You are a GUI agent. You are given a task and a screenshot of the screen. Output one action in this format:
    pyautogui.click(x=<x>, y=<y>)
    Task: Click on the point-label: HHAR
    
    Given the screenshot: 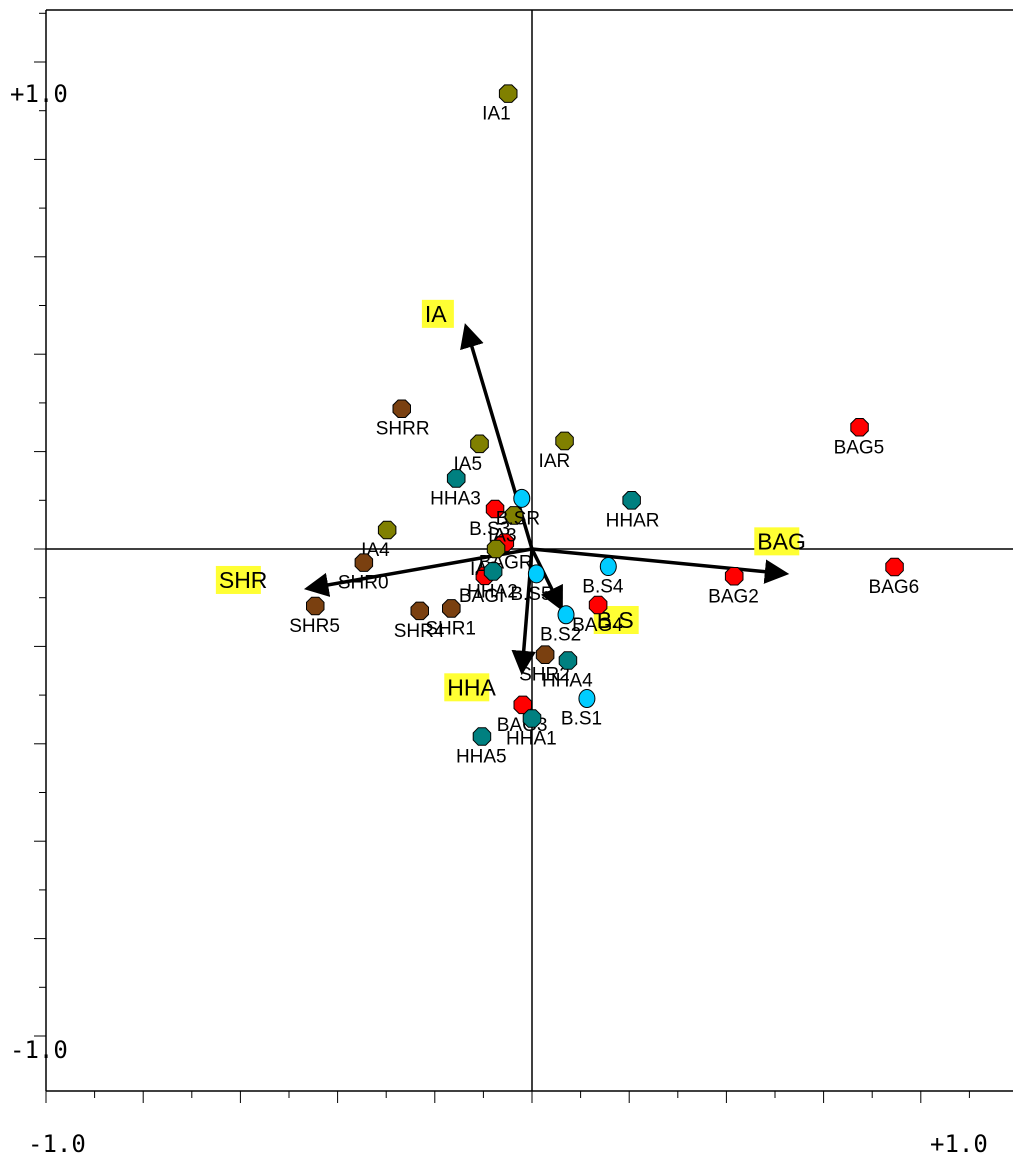 What is the action you would take?
    pyautogui.click(x=633, y=520)
    